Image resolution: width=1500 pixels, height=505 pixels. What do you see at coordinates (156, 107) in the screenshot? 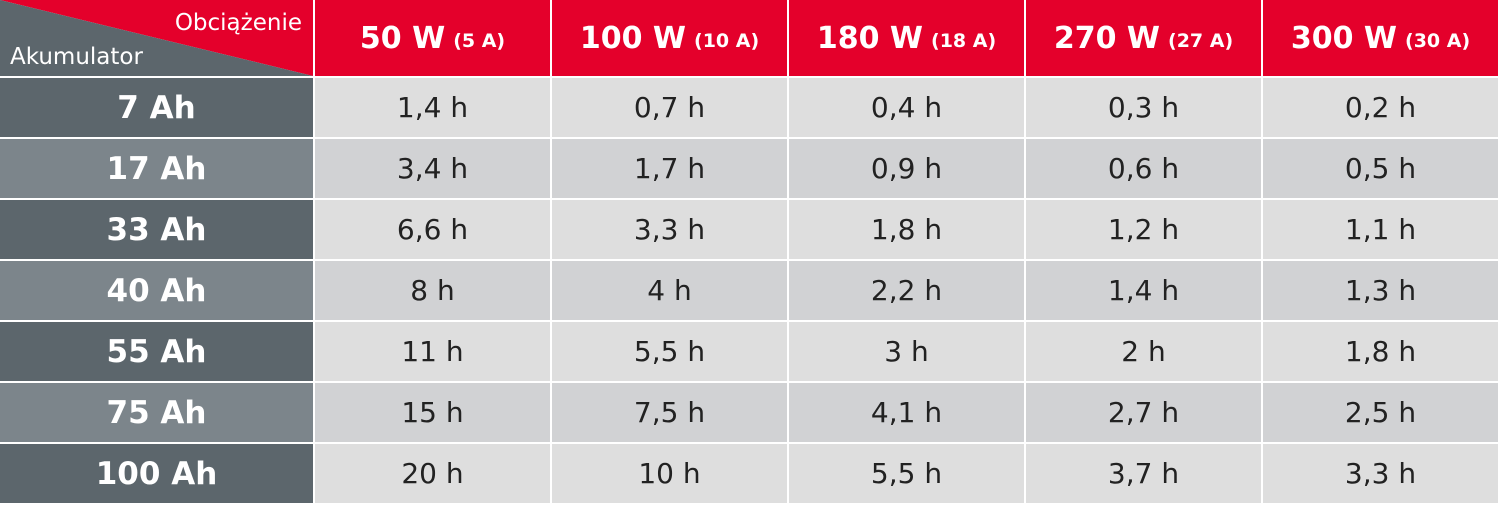
I see `row-label: 7 Ah` at bounding box center [156, 107].